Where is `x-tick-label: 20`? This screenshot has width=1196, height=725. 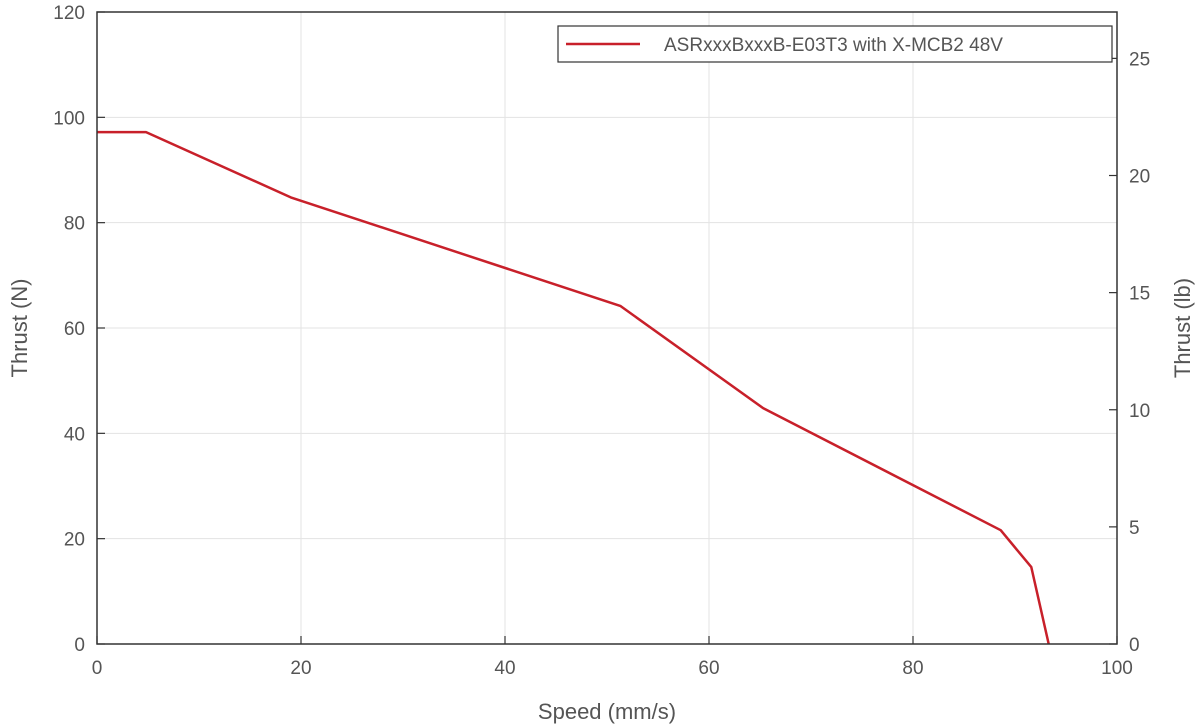
x-tick-label: 20 is located at coordinates (300, 668).